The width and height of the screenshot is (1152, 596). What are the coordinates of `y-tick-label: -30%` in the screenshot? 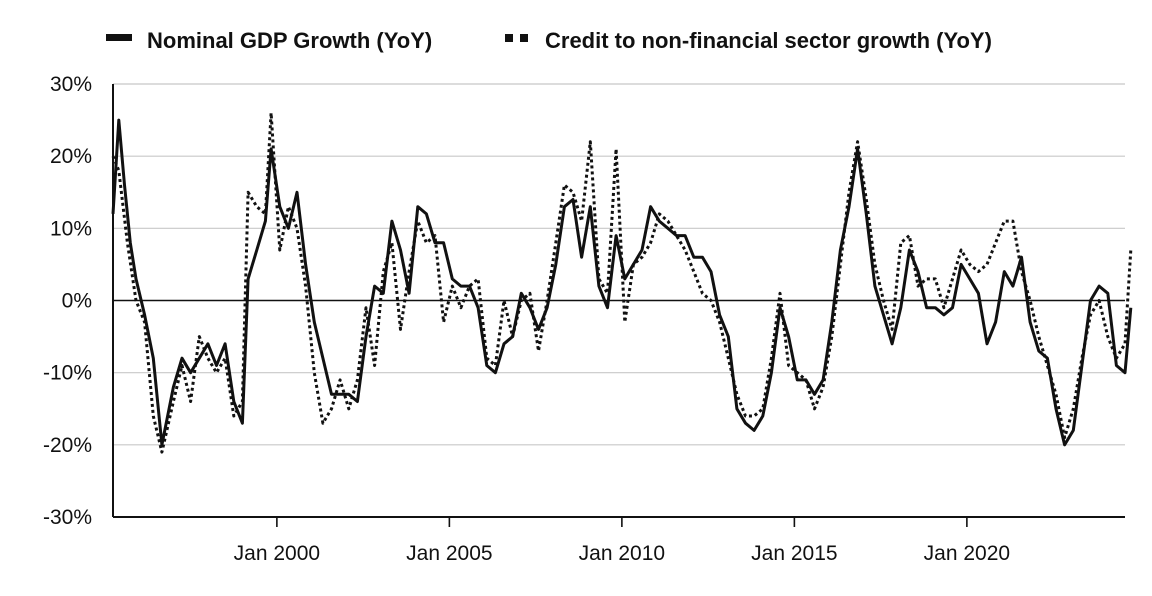 It's located at (67, 517).